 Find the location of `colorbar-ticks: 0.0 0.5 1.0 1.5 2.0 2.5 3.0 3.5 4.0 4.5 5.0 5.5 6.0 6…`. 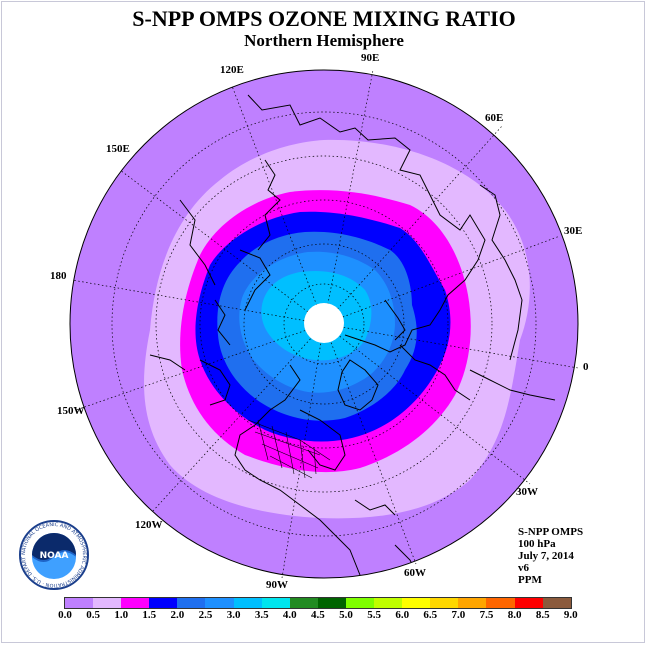

colorbar-ticks: 0.0 0.5 1.0 1.5 2.0 2.5 3.0 3.5 4.0 4.5 5.0 5.5 6.0 6… is located at coordinates (321, 616).